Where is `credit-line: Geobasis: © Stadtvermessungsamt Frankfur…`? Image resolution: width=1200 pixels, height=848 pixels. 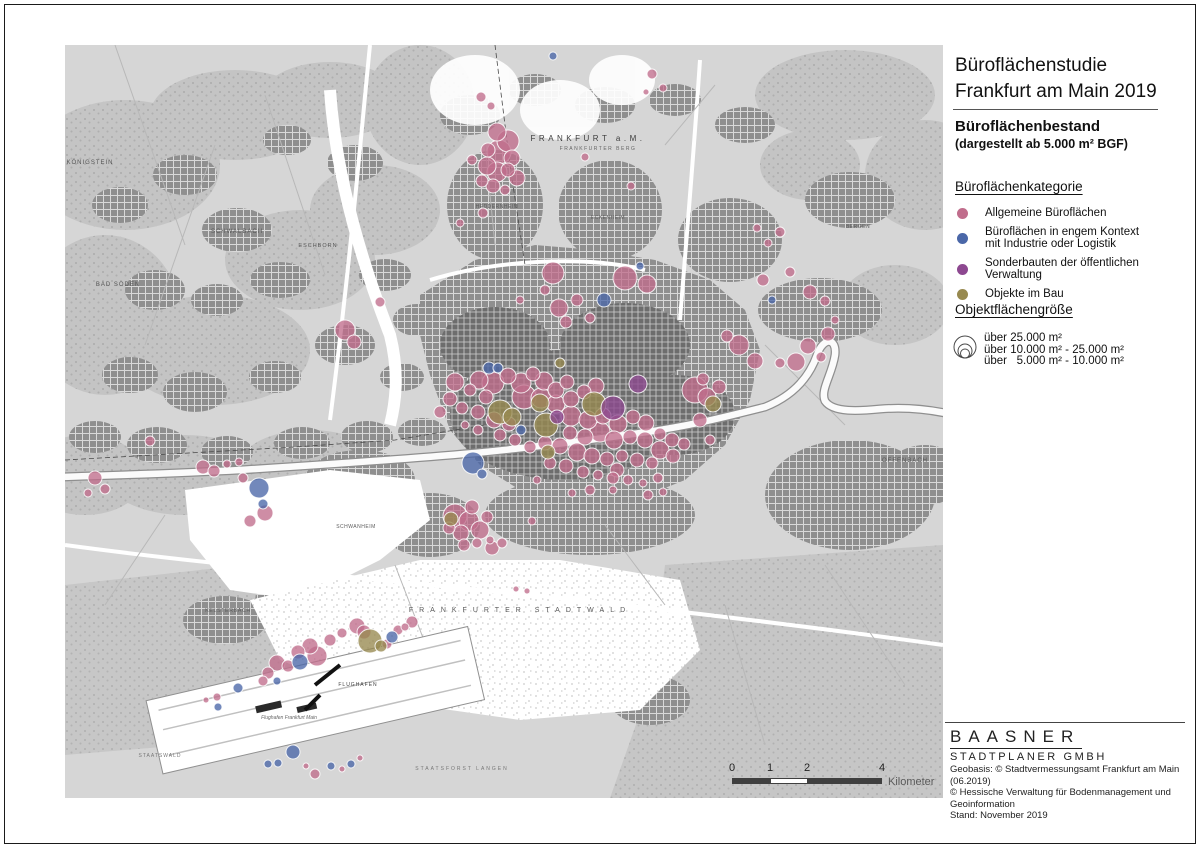 credit-line: Geobasis: © Stadtvermessungsamt Frankfur… is located at coordinates (1065, 775).